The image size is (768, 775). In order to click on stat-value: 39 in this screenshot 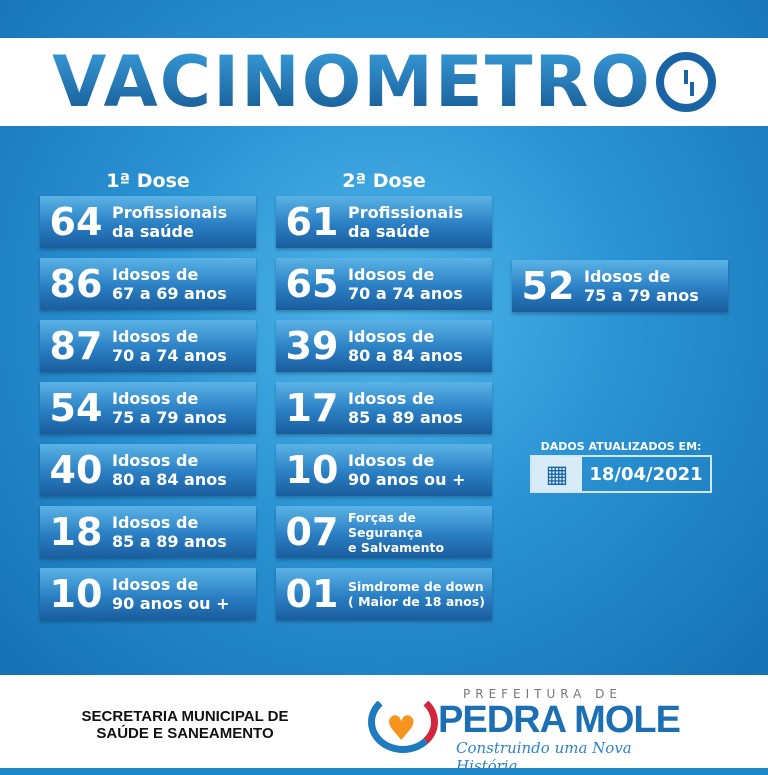, I will do `click(312, 346)`.